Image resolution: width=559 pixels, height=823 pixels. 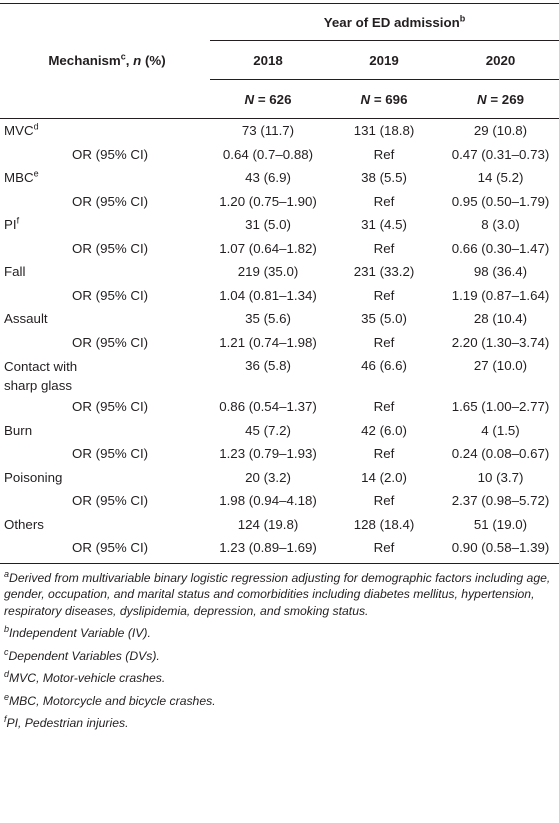 What do you see at coordinates (262, 224) in the screenshot?
I see `table-row: PIf 31 (5.0) 31 (4.5) 8 (3.0)` at bounding box center [262, 224].